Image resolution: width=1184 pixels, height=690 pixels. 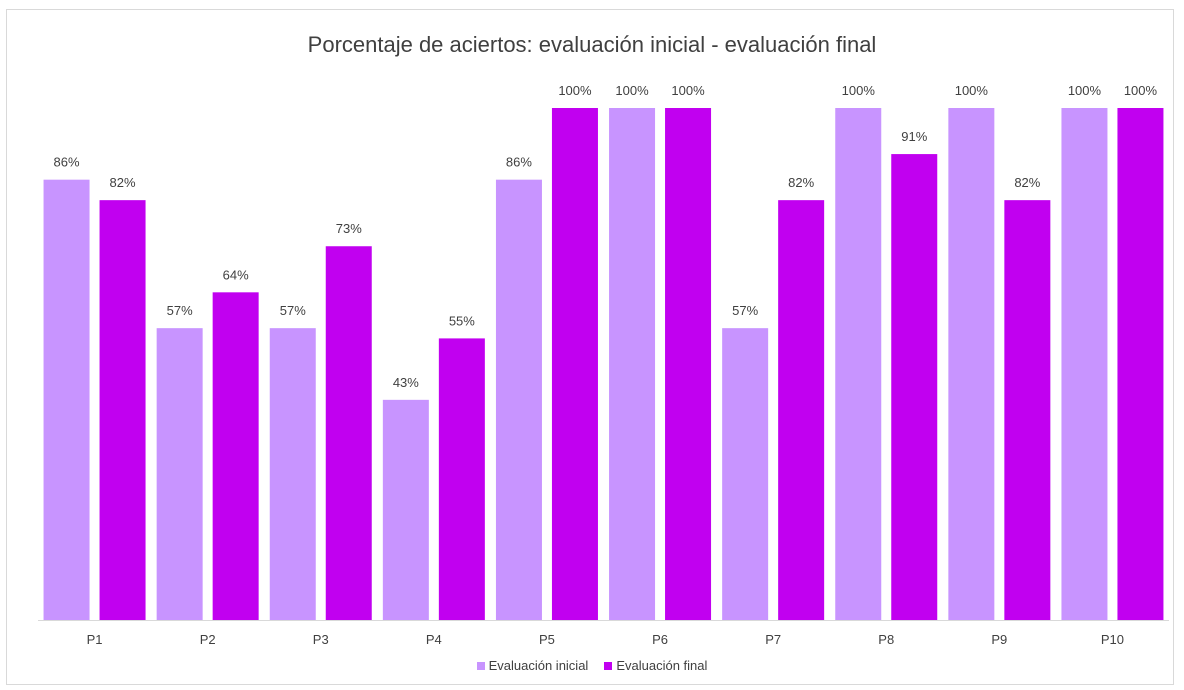 I want to click on data-label-final-p7: 82%, so click(x=801, y=182).